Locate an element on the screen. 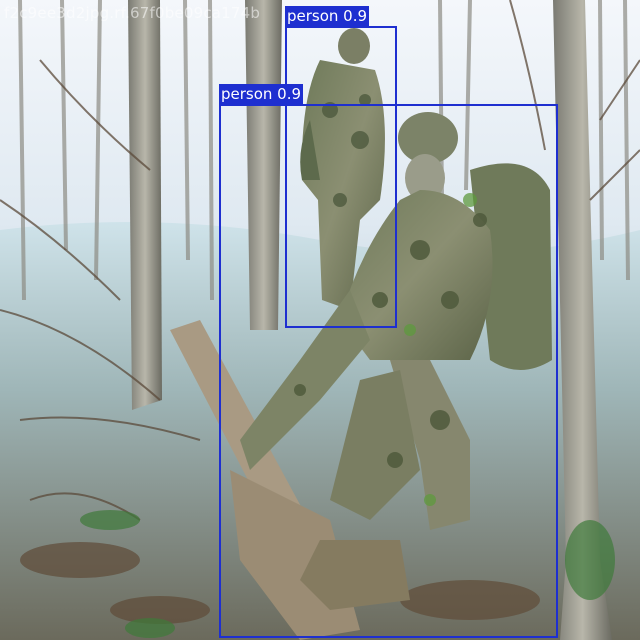 This screenshot has height=640, width=640. detection-label-person-front: person 0.9 is located at coordinates (261, 94).